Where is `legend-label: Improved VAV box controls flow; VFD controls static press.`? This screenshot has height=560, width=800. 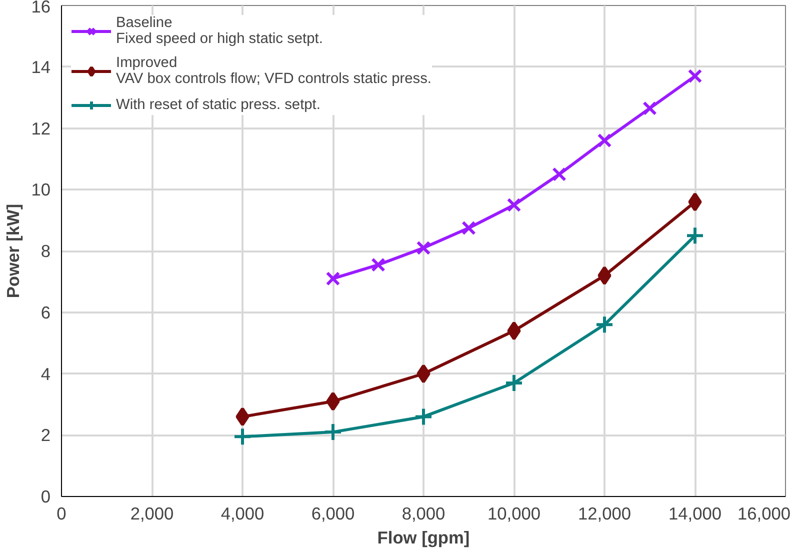 legend-label: Improved VAV box controls flow; VFD controls static press. is located at coordinates (274, 71).